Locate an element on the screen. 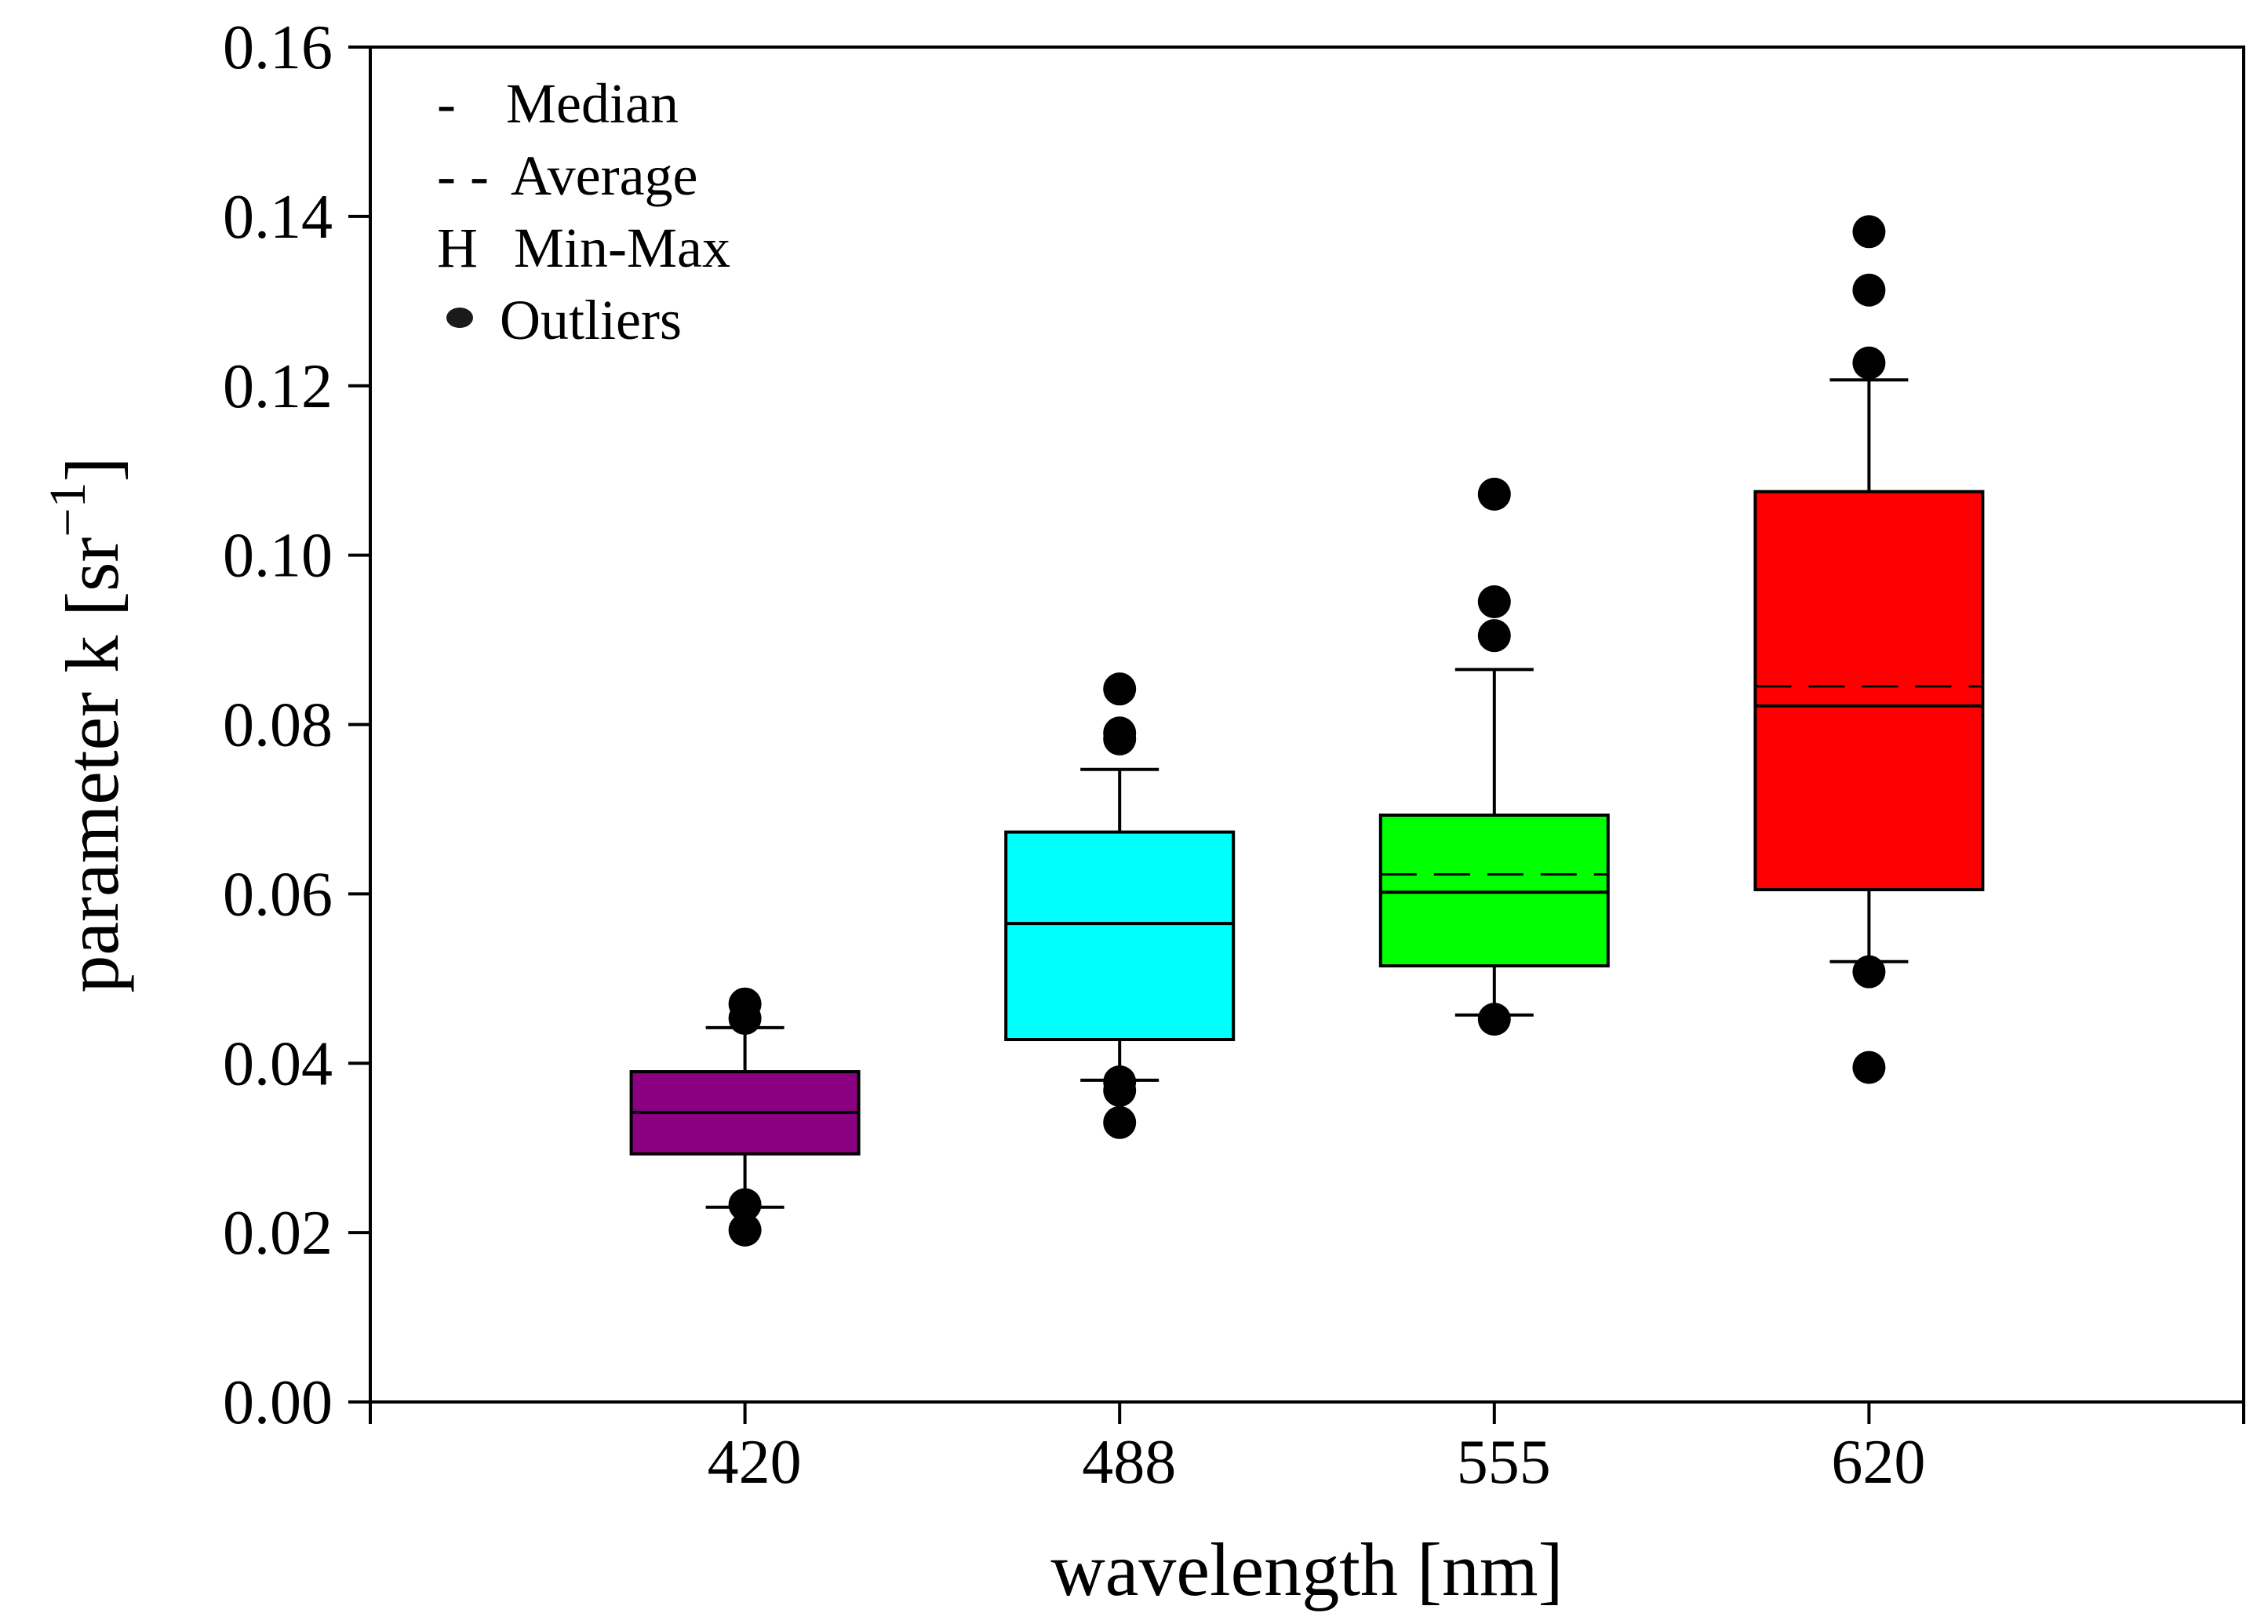 This screenshot has height=1624, width=2268. legend-minmax-label: Min-Max is located at coordinates (622, 248).